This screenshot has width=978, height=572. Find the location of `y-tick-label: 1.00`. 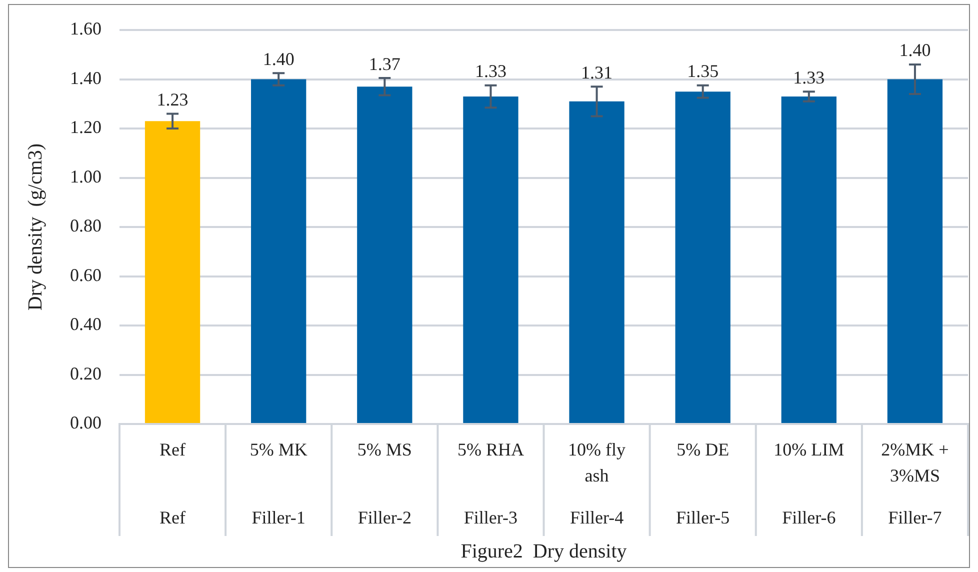

y-tick-label: 1.00 is located at coordinates (86, 176).